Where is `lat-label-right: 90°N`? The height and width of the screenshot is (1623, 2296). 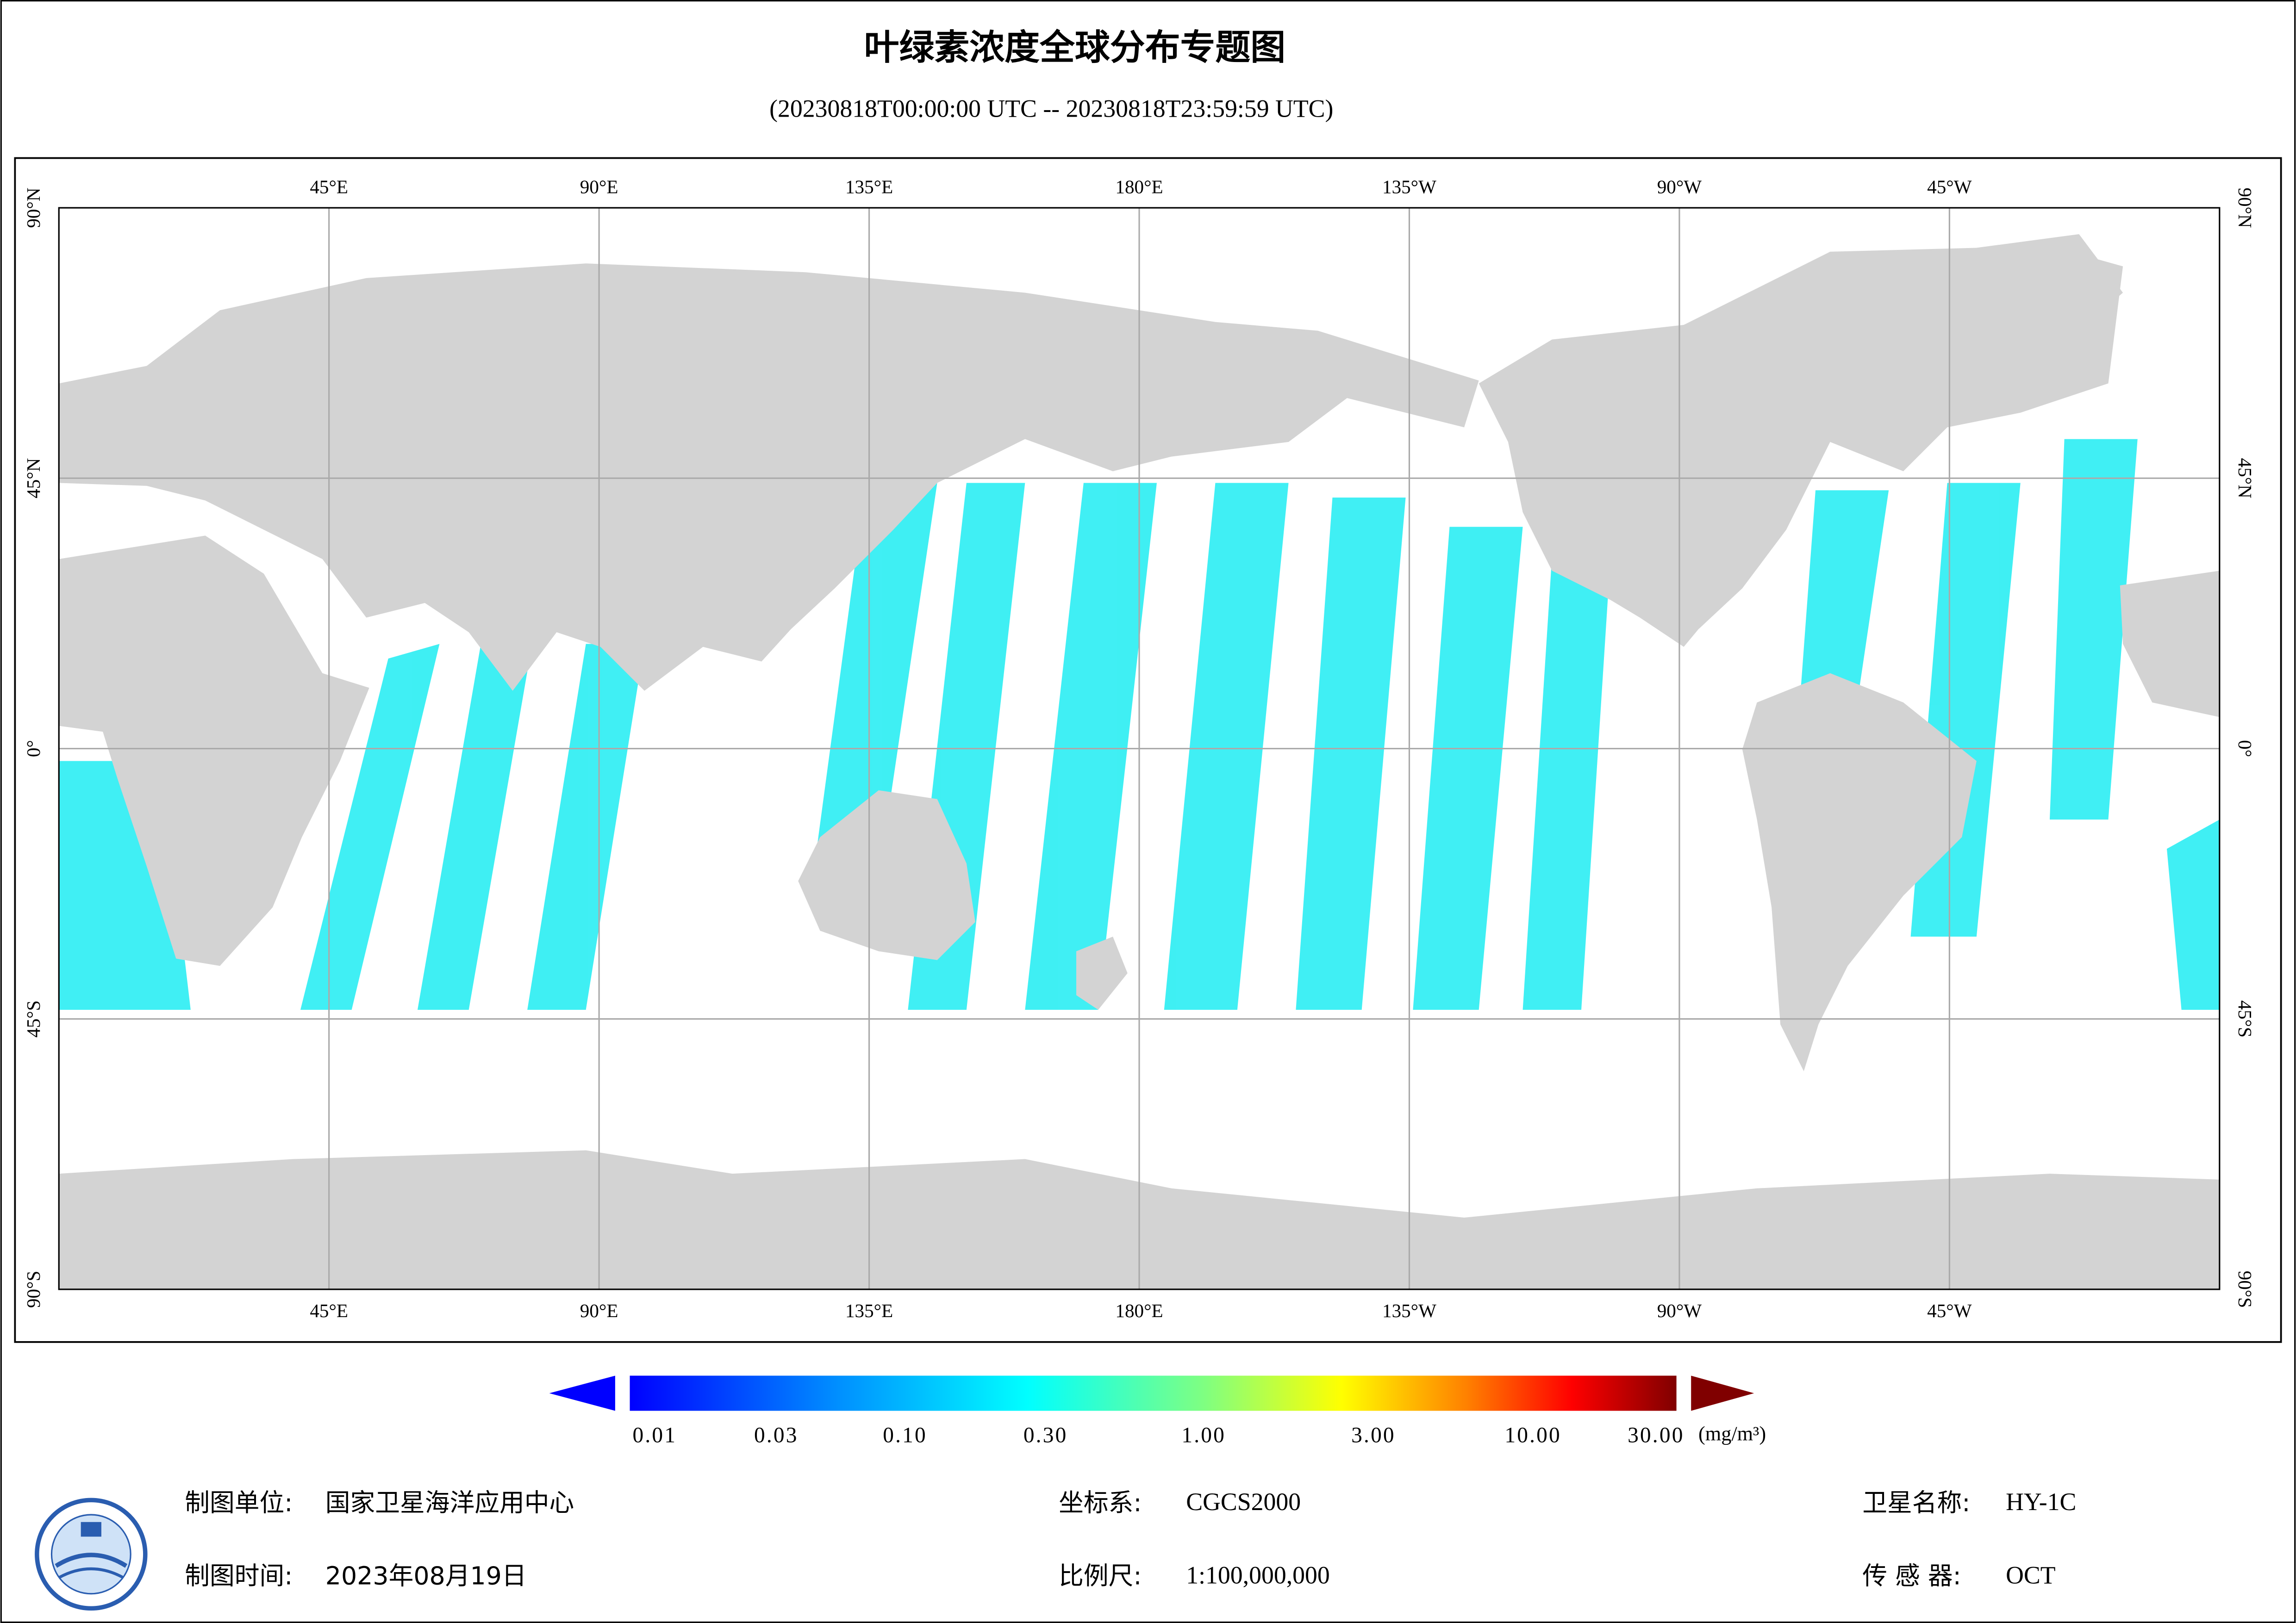 lat-label-right: 90°N is located at coordinates (2245, 207).